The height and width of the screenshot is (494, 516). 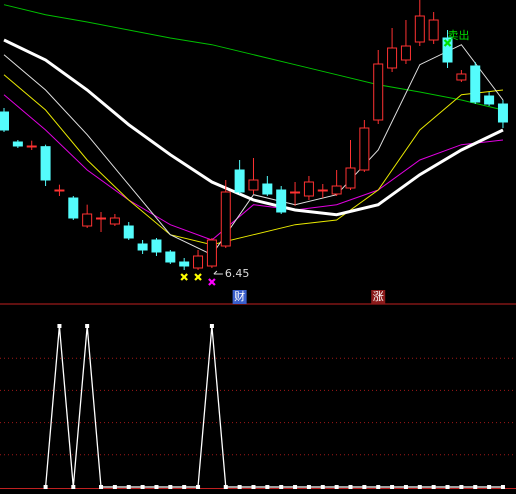 I want to click on sell-marker, so click(x=447, y=43).